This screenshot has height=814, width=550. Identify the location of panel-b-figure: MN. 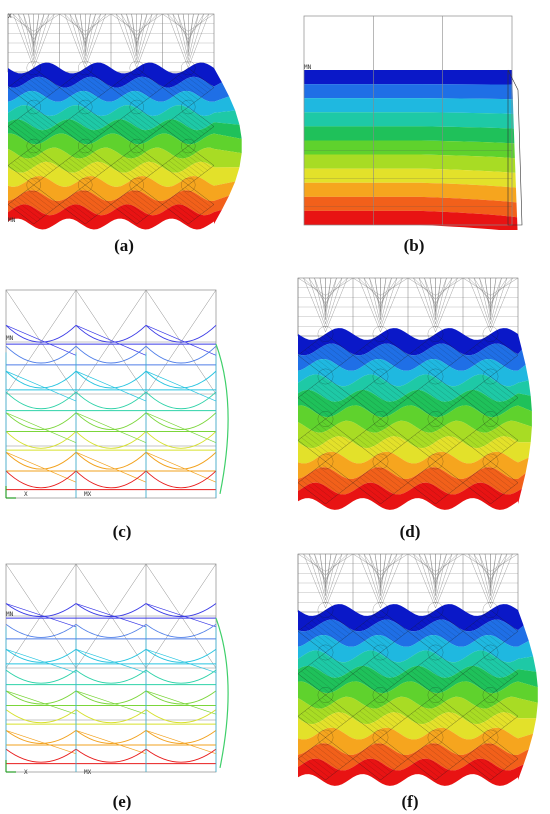
(413, 122).